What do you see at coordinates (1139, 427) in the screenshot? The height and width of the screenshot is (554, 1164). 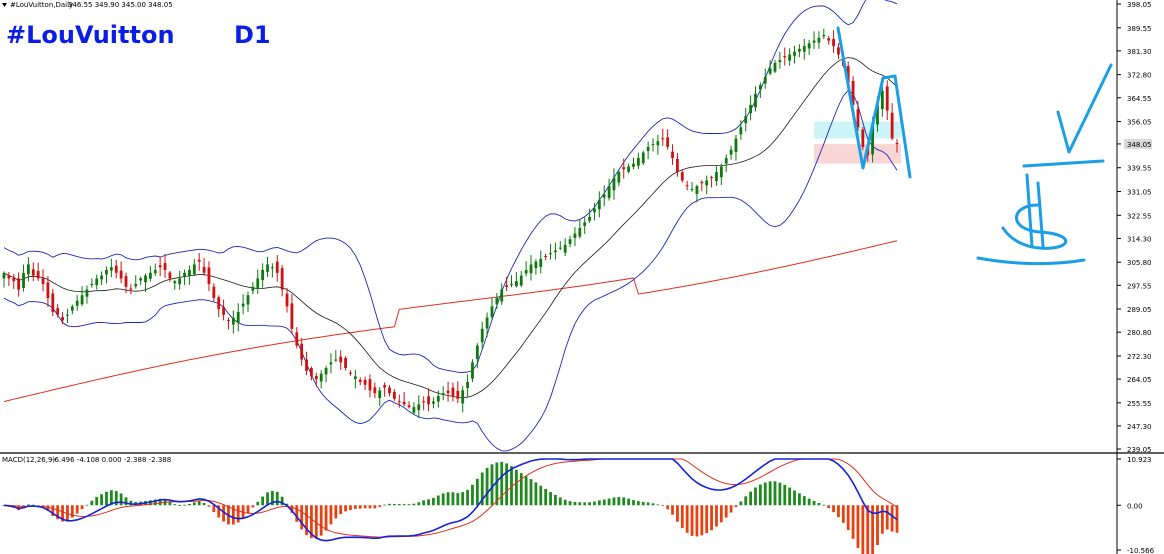 I see `price-tick-label: 247.30` at bounding box center [1139, 427].